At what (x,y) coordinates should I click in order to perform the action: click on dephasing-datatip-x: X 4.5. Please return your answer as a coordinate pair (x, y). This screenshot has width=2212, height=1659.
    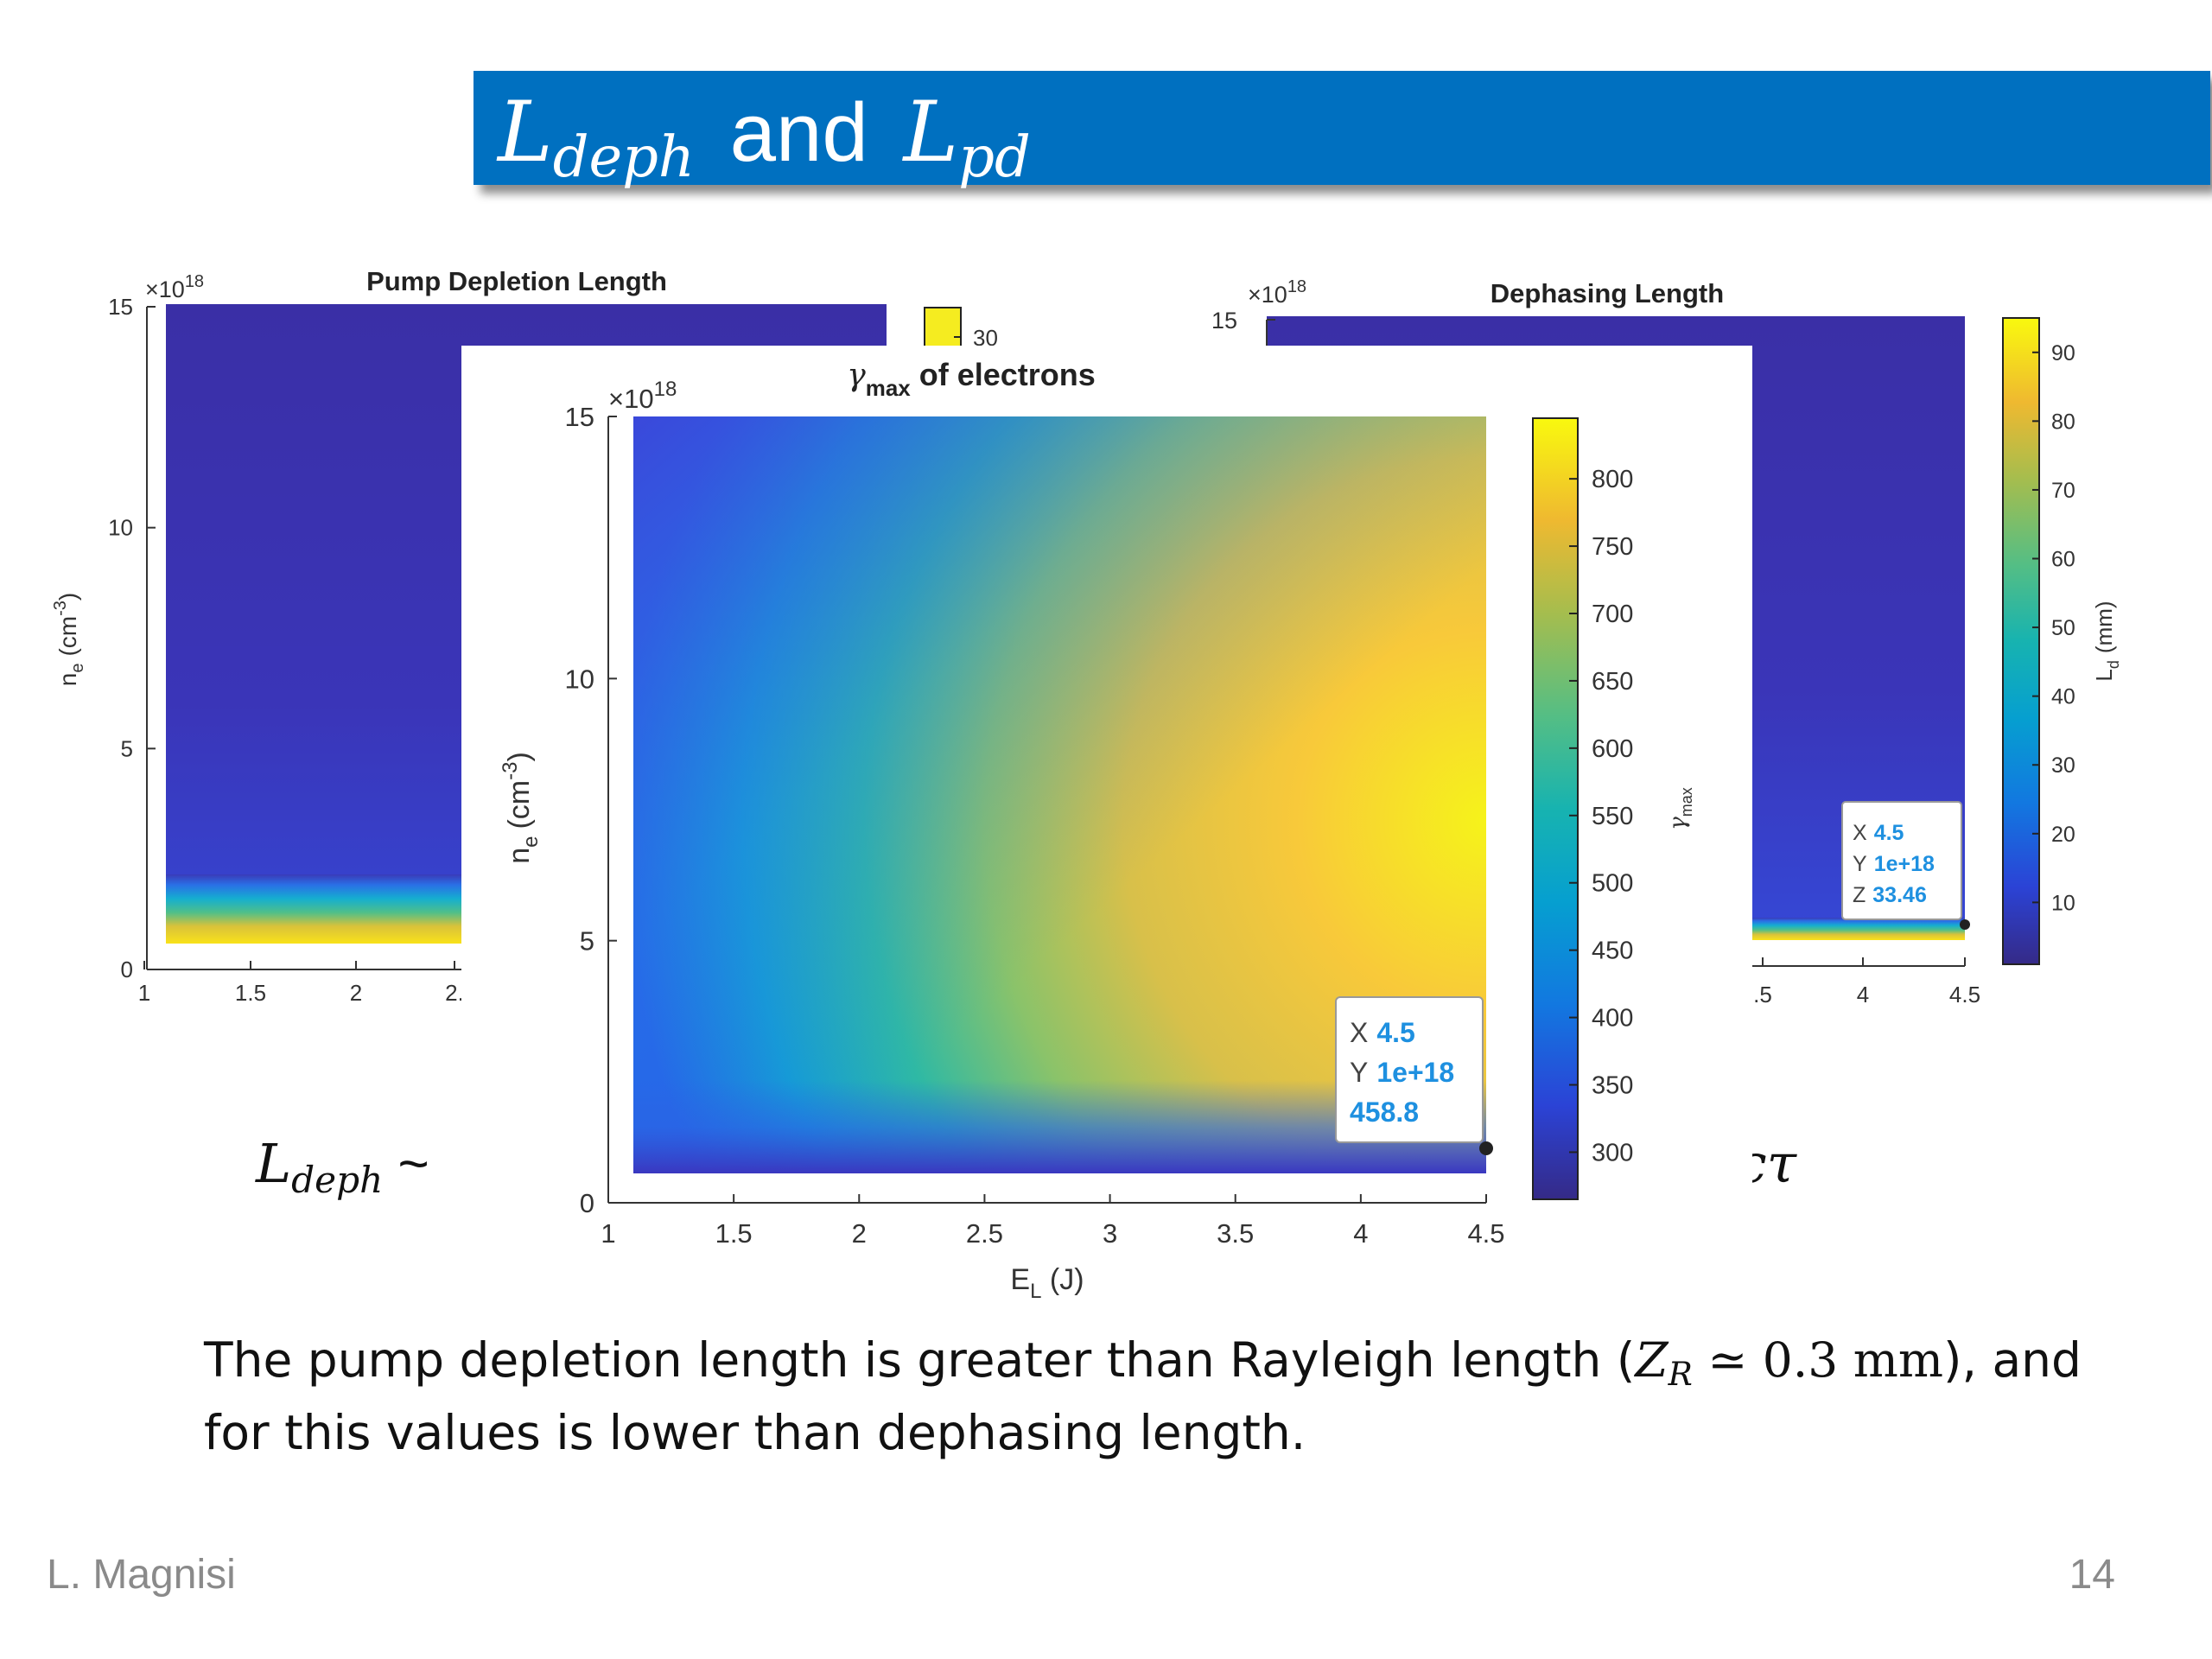
    Looking at the image, I should click on (1878, 833).